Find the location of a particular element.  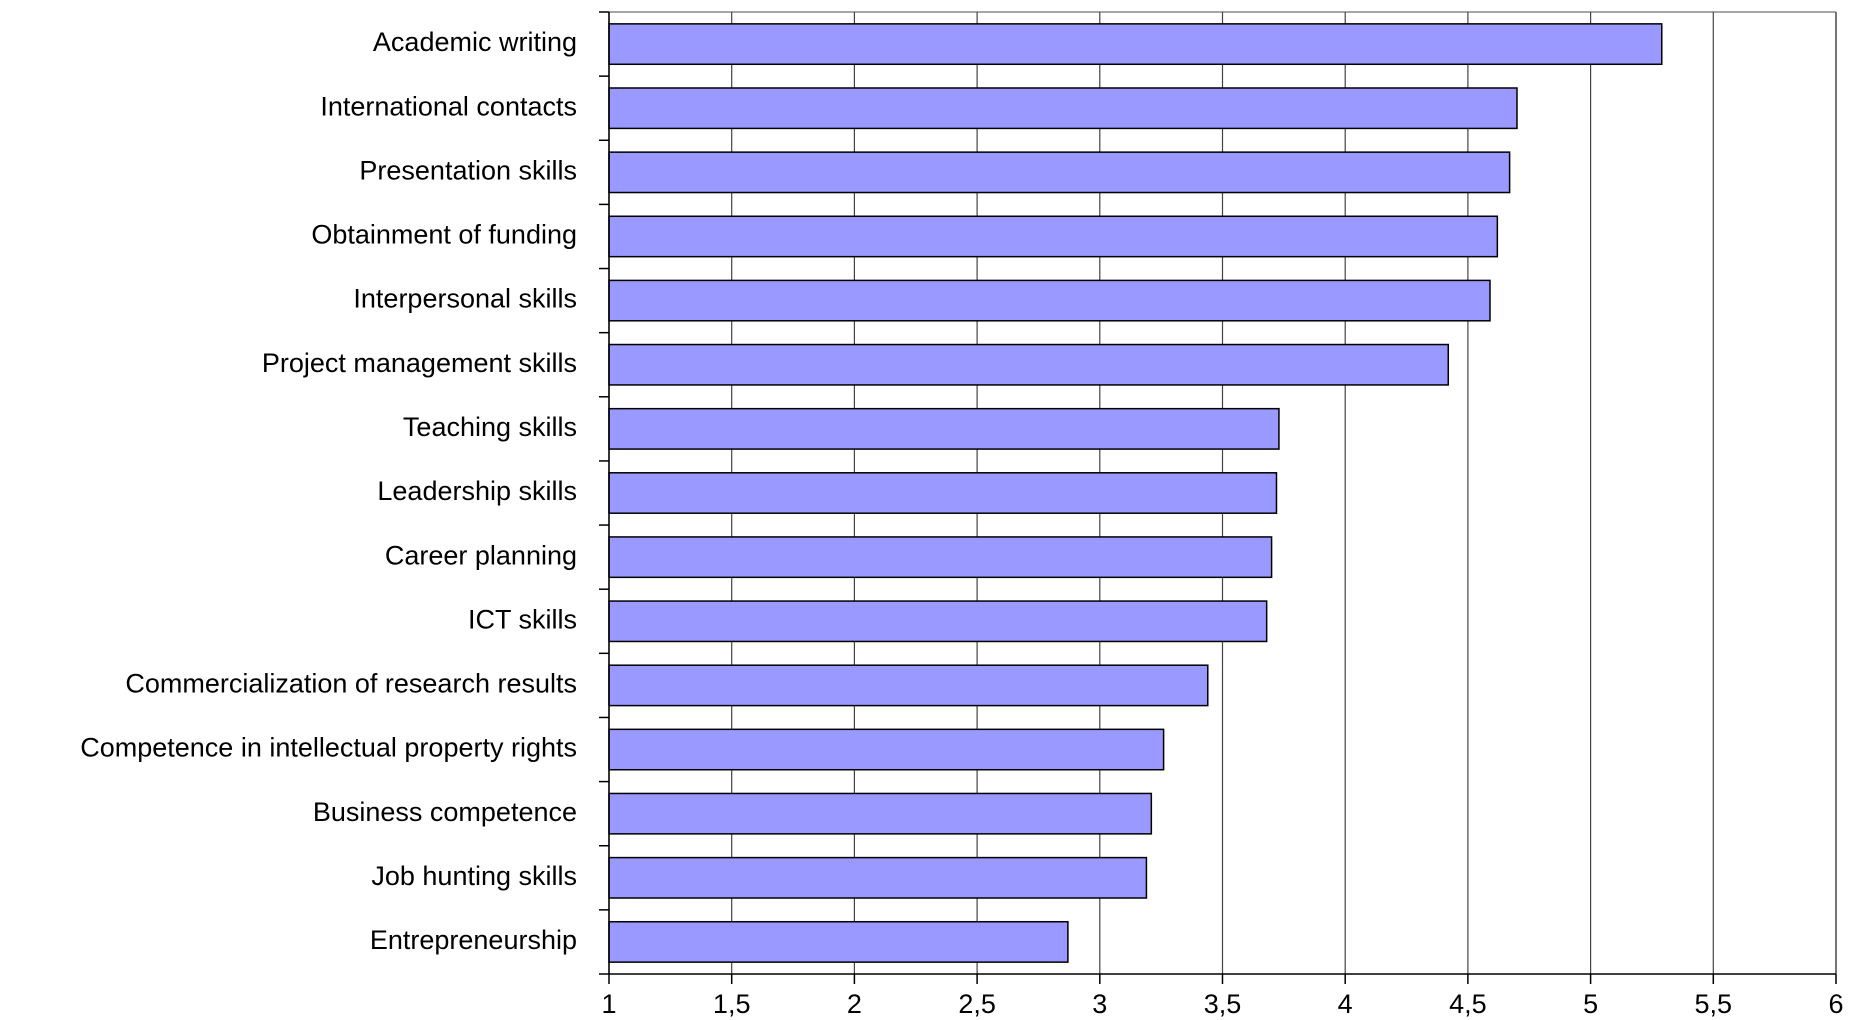

x-tick-label: 2,5 is located at coordinates (977, 1004).